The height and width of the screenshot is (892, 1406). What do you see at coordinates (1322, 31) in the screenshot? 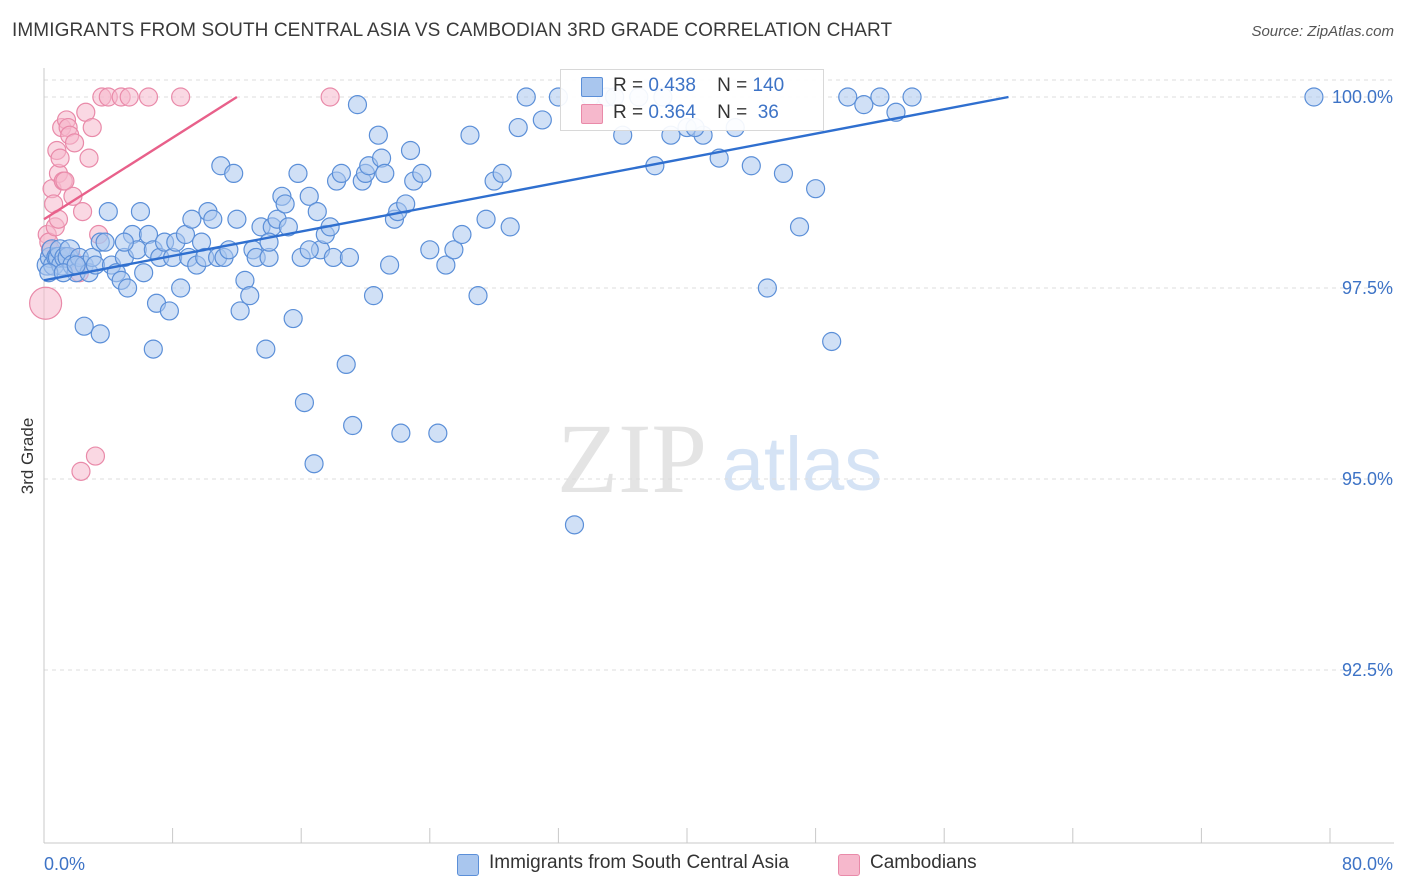
I see `source-label: Source: ZipAtlas.com` at bounding box center [1322, 31].